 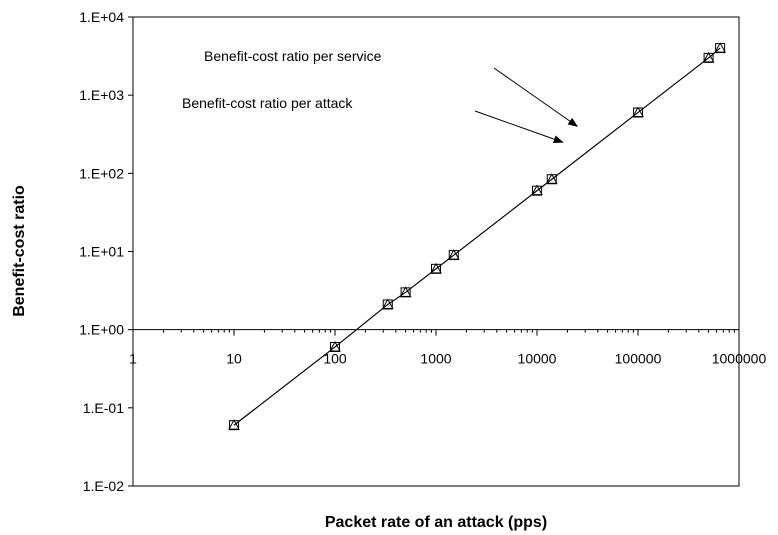 What do you see at coordinates (638, 359) in the screenshot?
I see `x-tick-label: 100000` at bounding box center [638, 359].